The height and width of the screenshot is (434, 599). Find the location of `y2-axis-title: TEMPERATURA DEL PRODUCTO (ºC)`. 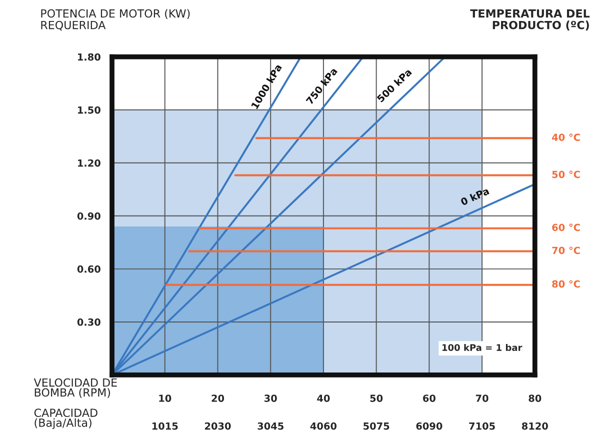

y2-axis-title: TEMPERATURA DEL PRODUCTO (ºC) is located at coordinates (530, 20).